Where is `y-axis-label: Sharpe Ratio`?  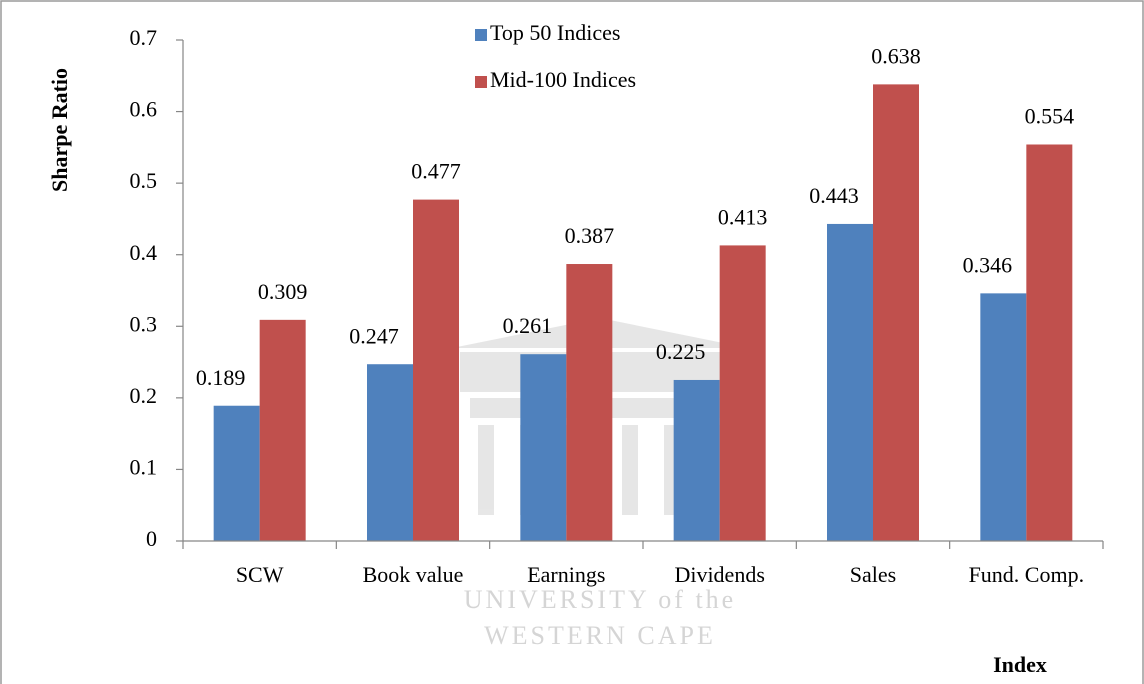 y-axis-label: Sharpe Ratio is located at coordinates (59, 130).